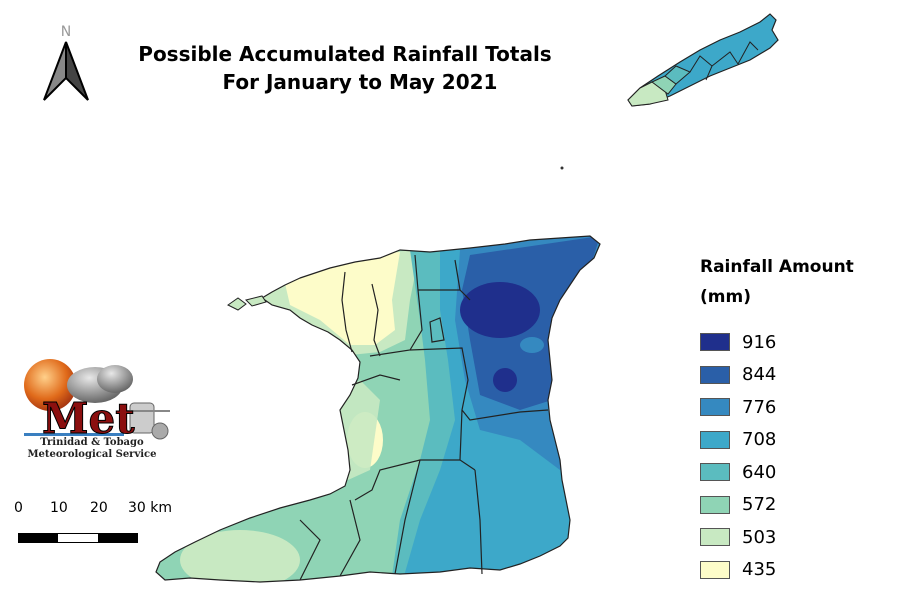 The height and width of the screenshot is (600, 900). I want to click on scale-label: 20, so click(99, 508).